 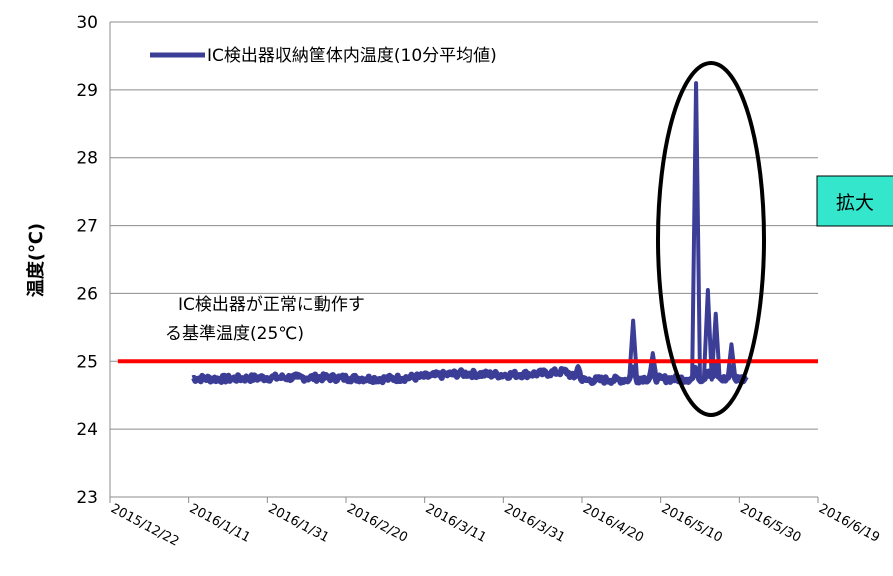 What do you see at coordinates (87, 294) in the screenshot?
I see `y-tick-label: 26` at bounding box center [87, 294].